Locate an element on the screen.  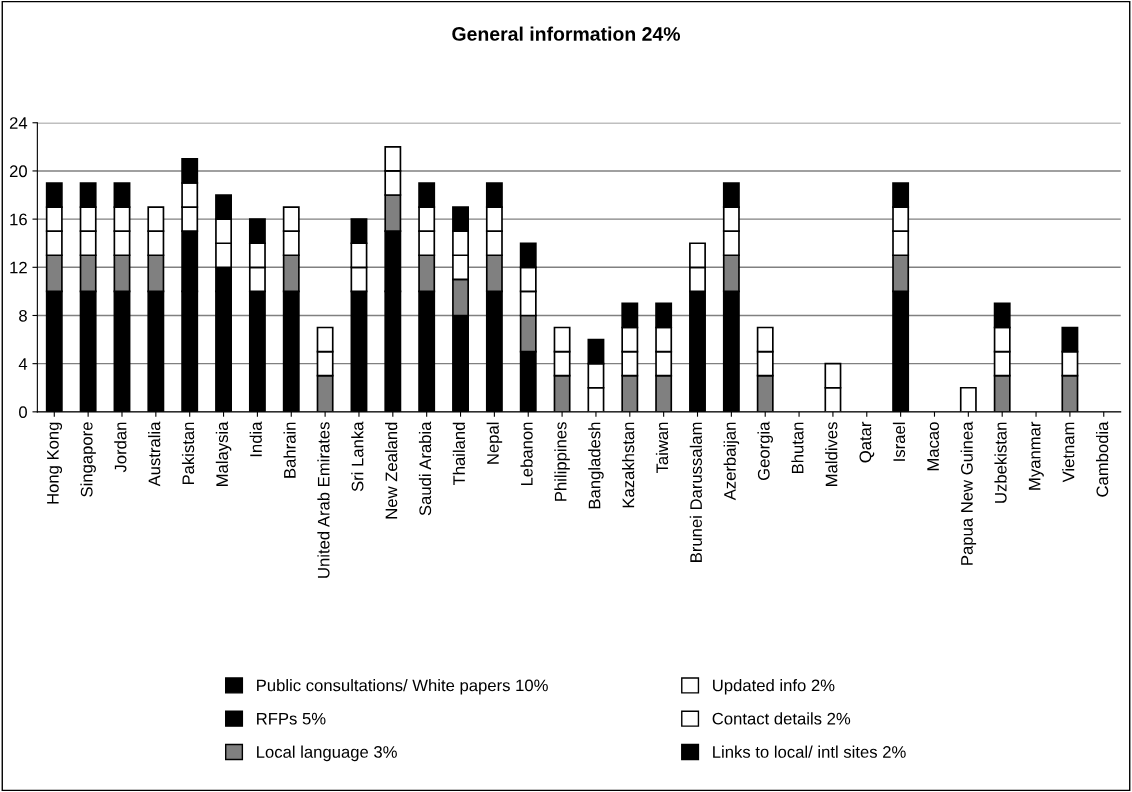
x-tick-label: Vietnam is located at coordinates (1068, 452).